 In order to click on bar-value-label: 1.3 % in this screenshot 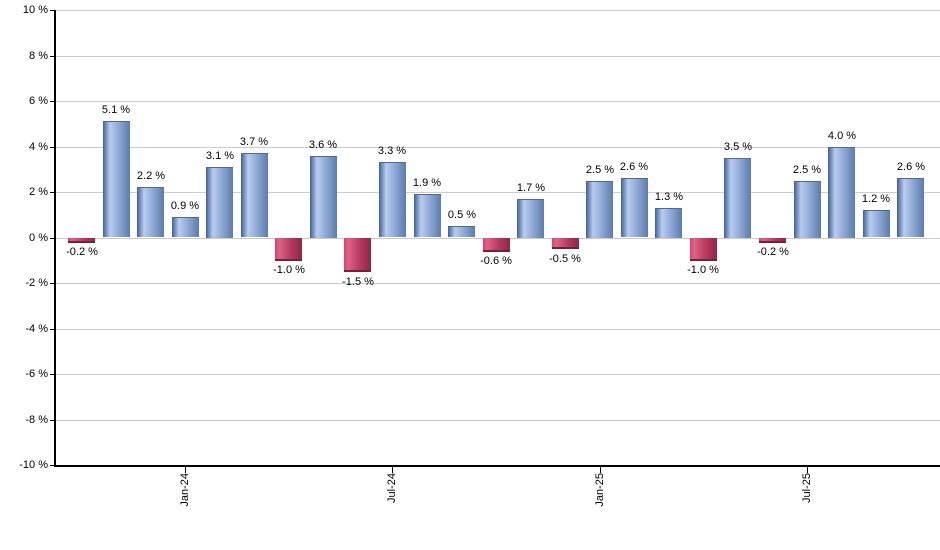, I will do `click(669, 197)`.